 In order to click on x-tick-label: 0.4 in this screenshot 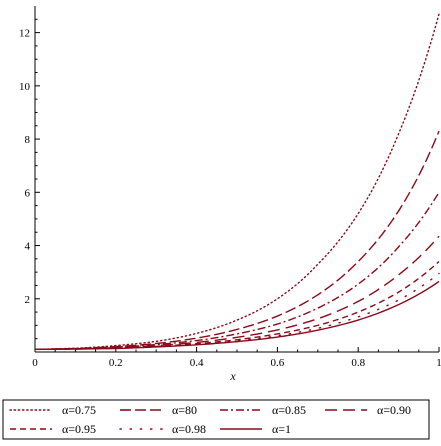, I will do `click(197, 363)`.